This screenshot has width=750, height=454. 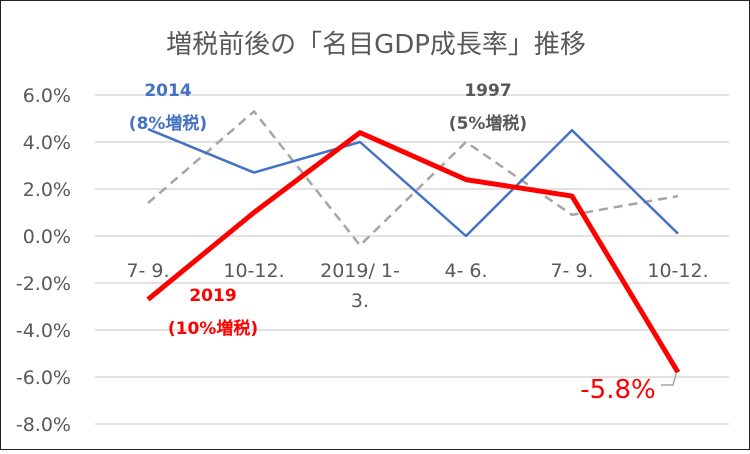 What do you see at coordinates (487, 91) in the screenshot?
I see `series-label: 1997` at bounding box center [487, 91].